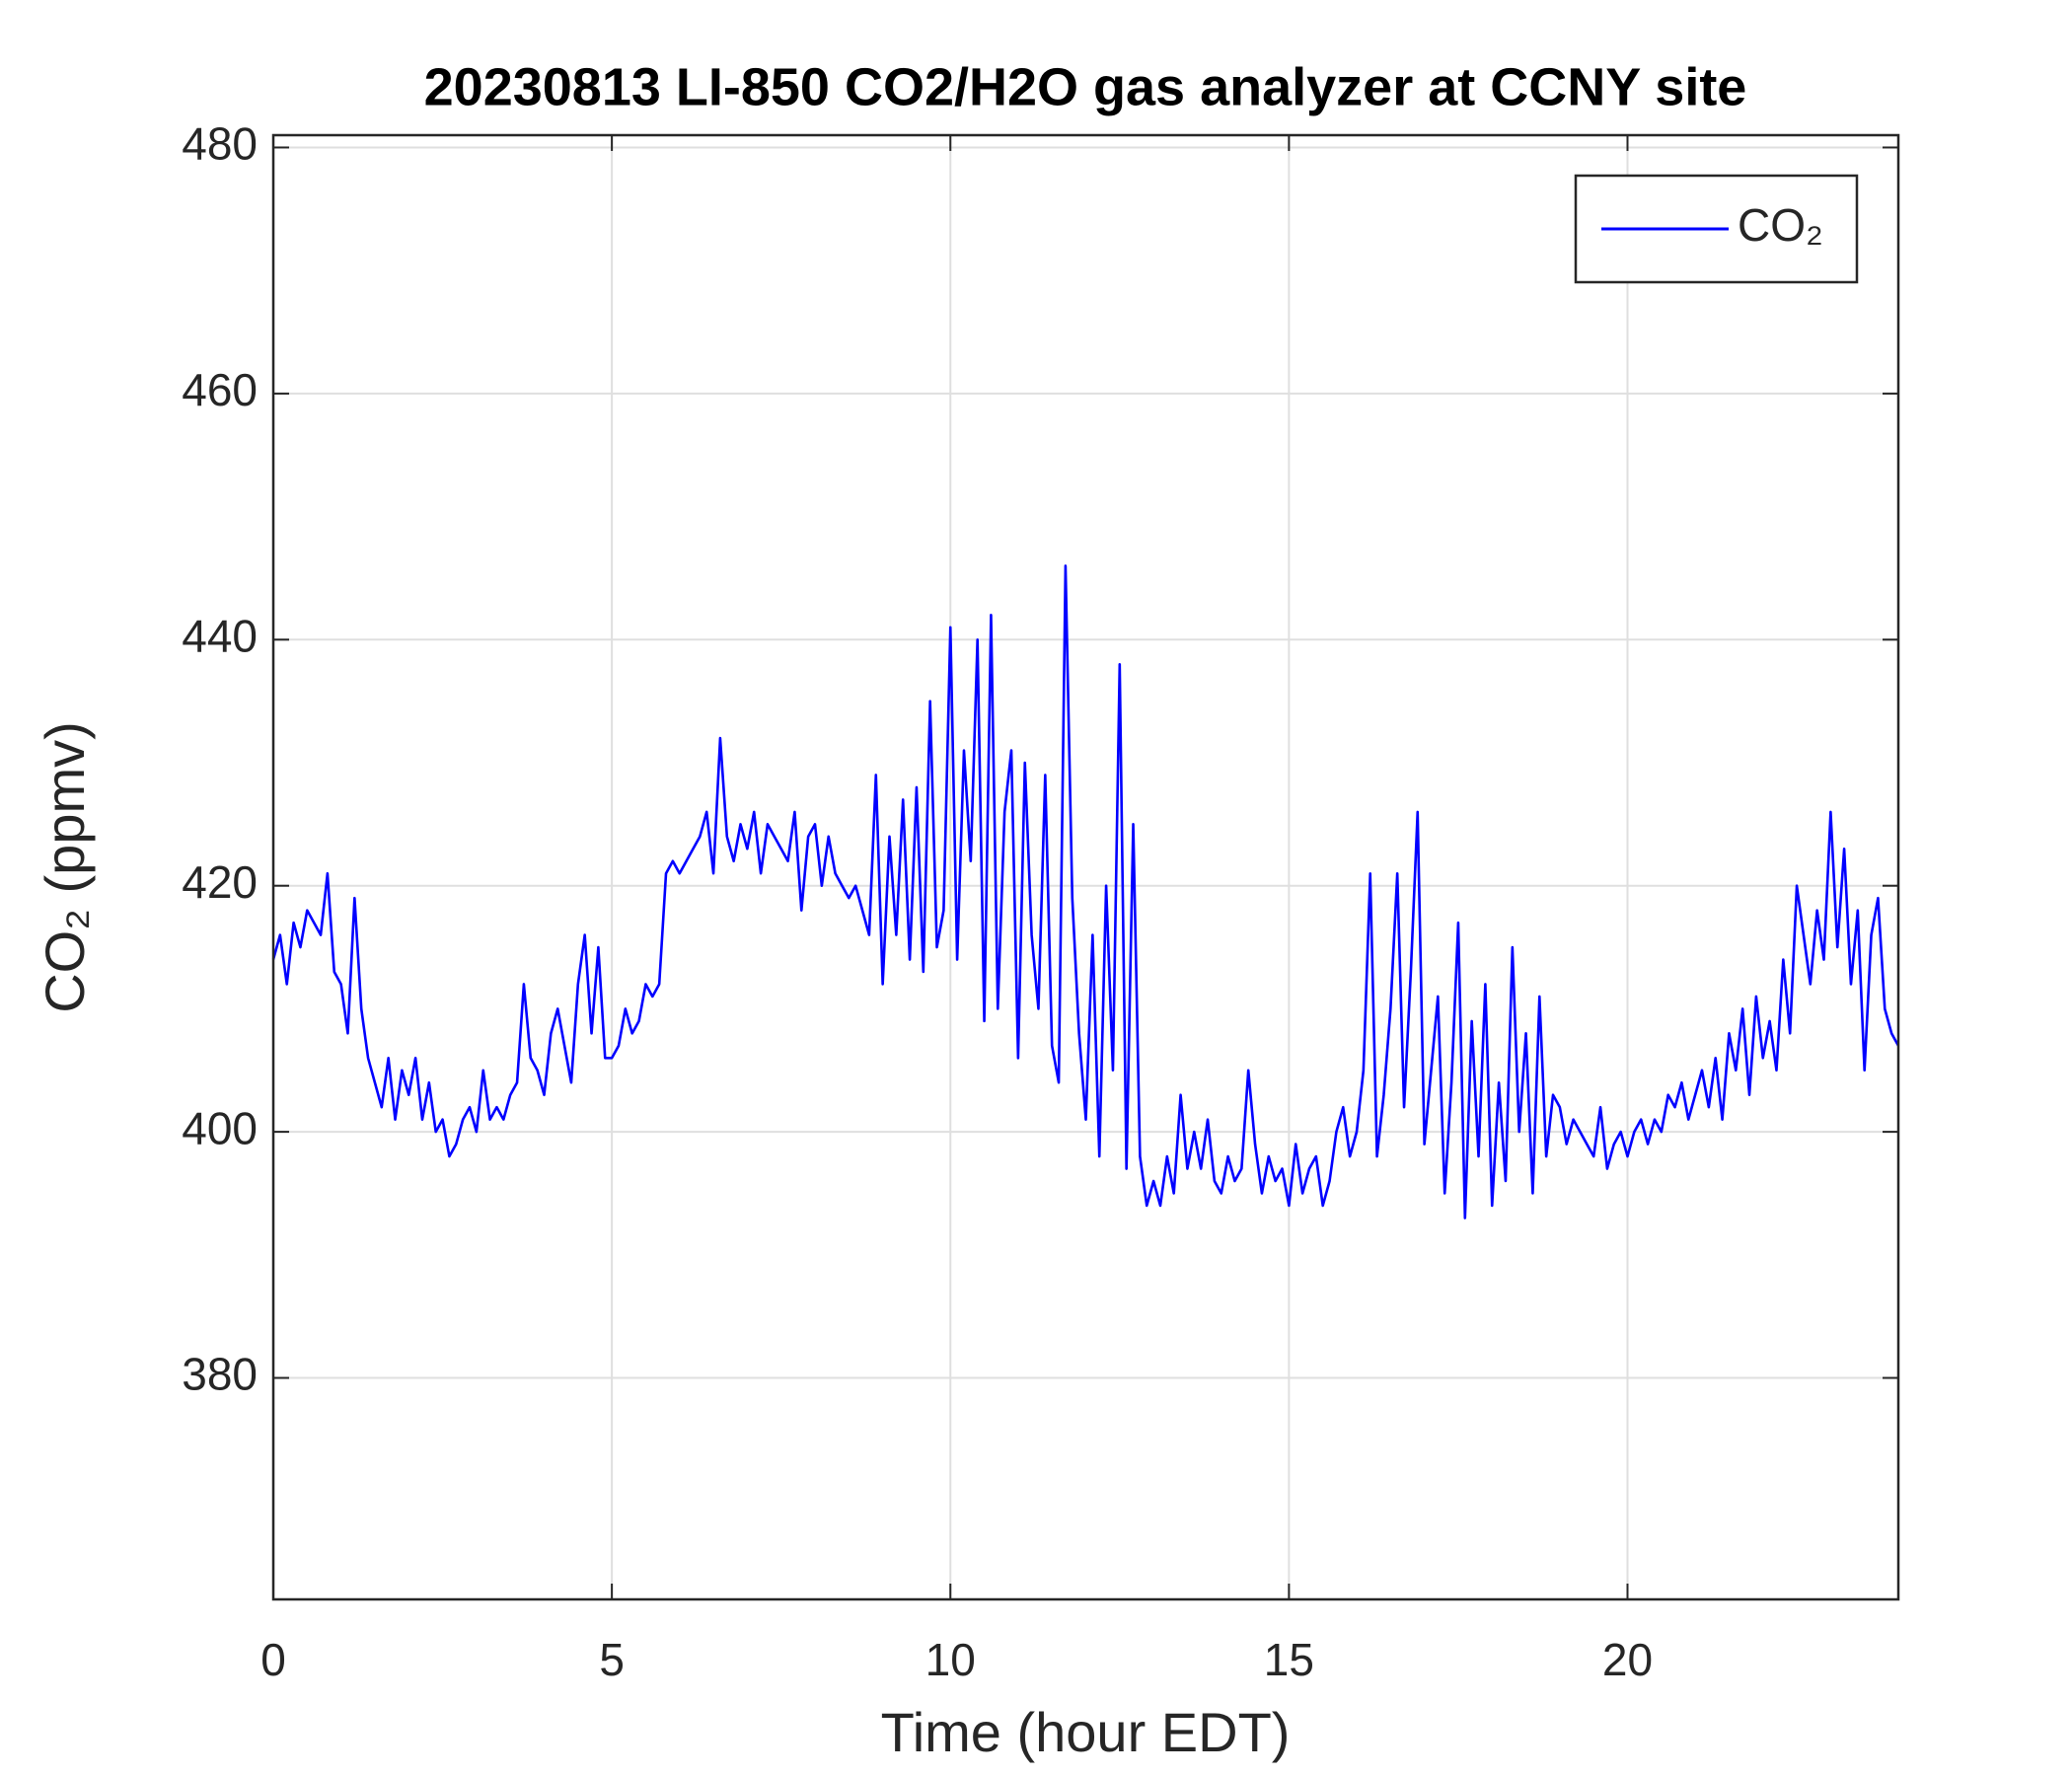  What do you see at coordinates (951, 1660) in the screenshot?
I see `x-tick-label: 10` at bounding box center [951, 1660].